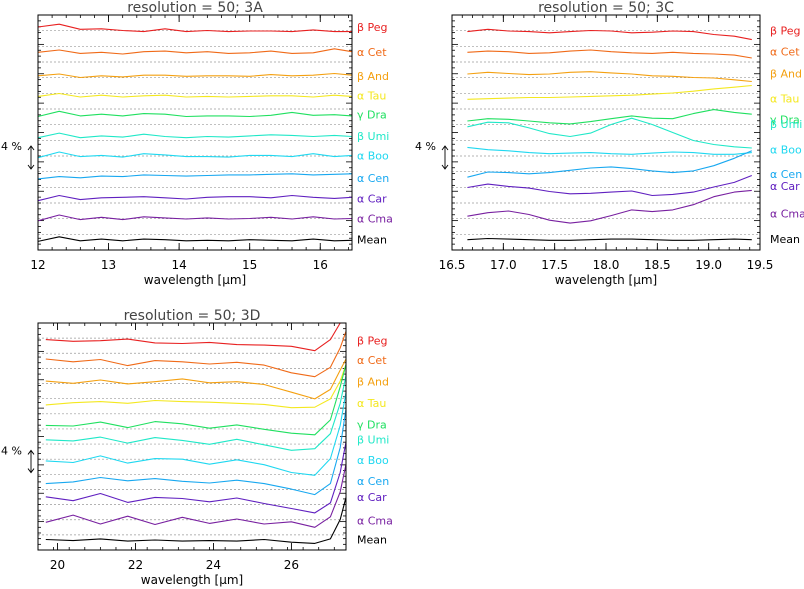 This screenshot has height=589, width=804. I want to click on x-tick-label: 14, so click(178, 265).